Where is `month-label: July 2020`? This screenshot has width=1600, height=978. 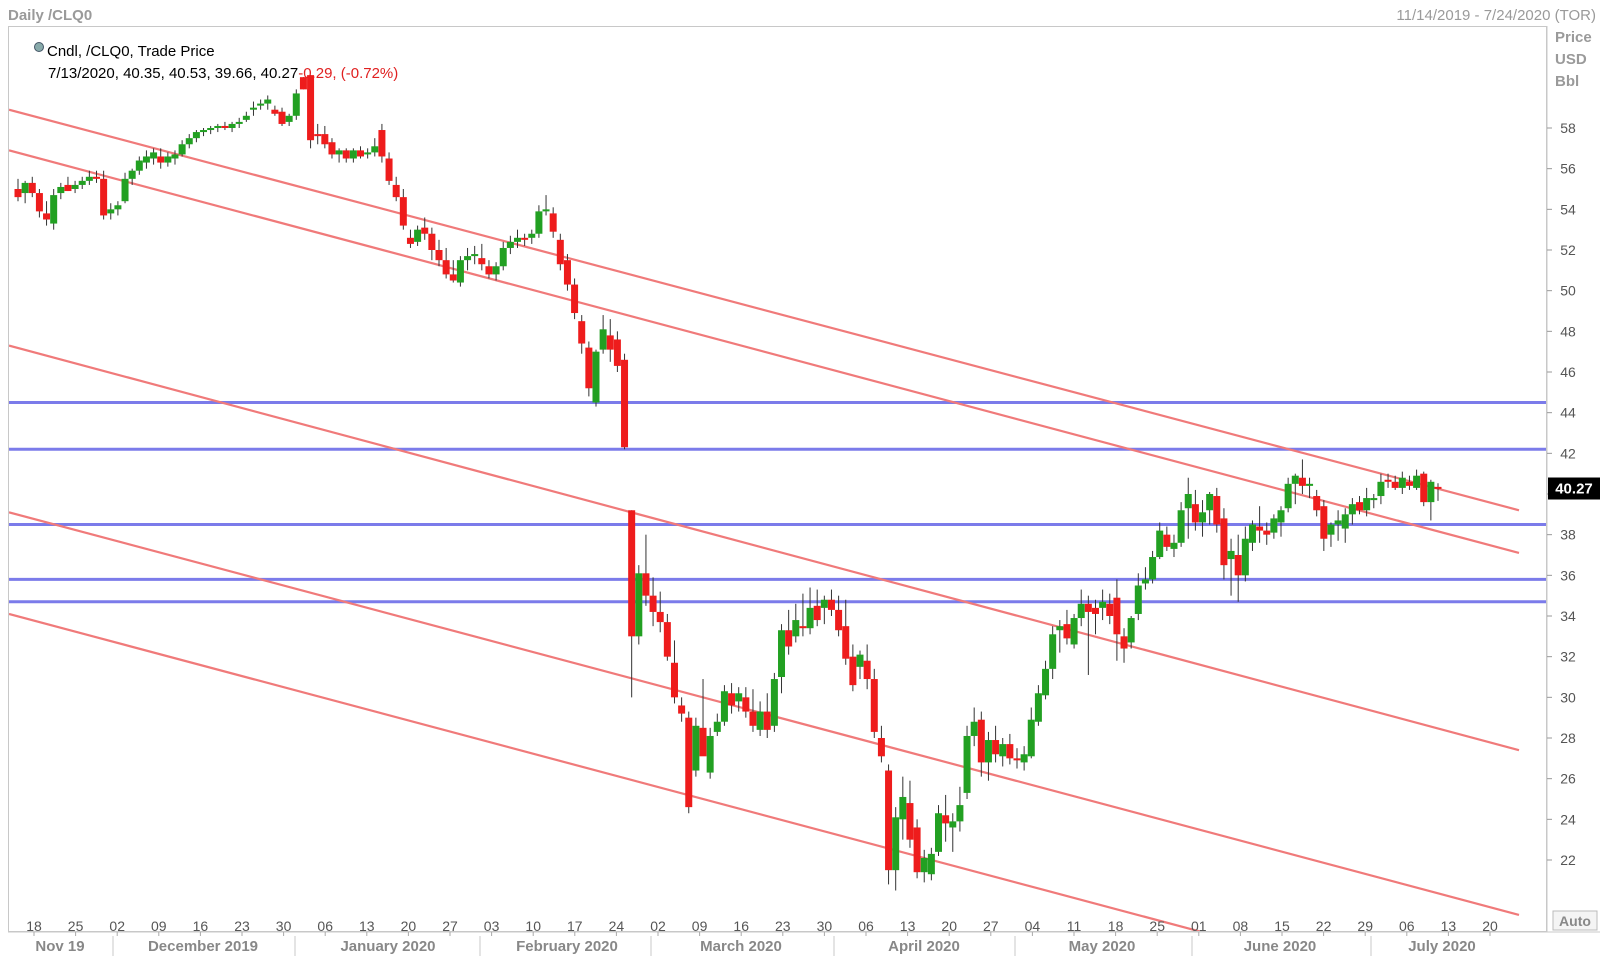
month-label: July 2020 is located at coordinates (1442, 946).